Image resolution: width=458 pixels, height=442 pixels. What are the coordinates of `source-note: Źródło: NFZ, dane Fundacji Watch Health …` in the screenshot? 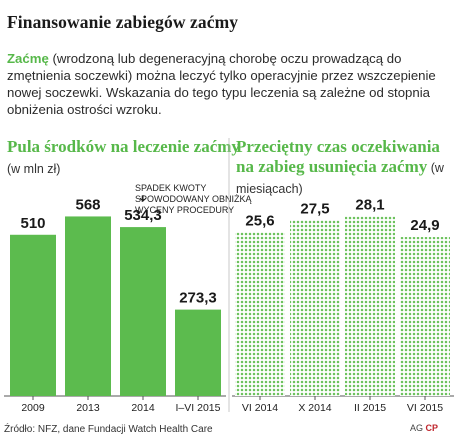 It's located at (108, 429).